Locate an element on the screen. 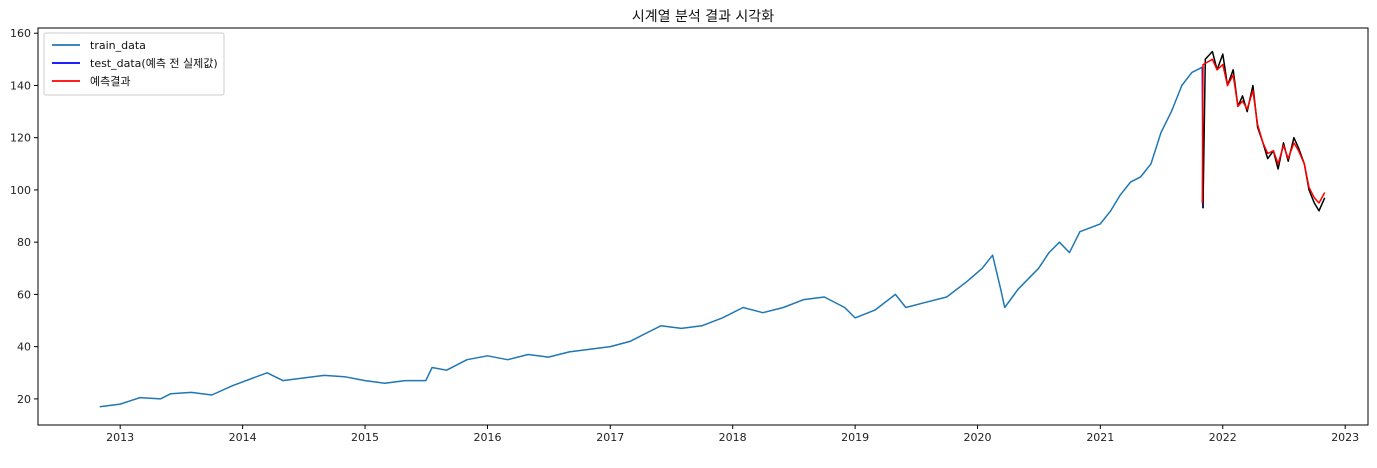 Image resolution: width=1377 pixels, height=468 pixels. y-tick-label-140: 140 is located at coordinates (20, 85).